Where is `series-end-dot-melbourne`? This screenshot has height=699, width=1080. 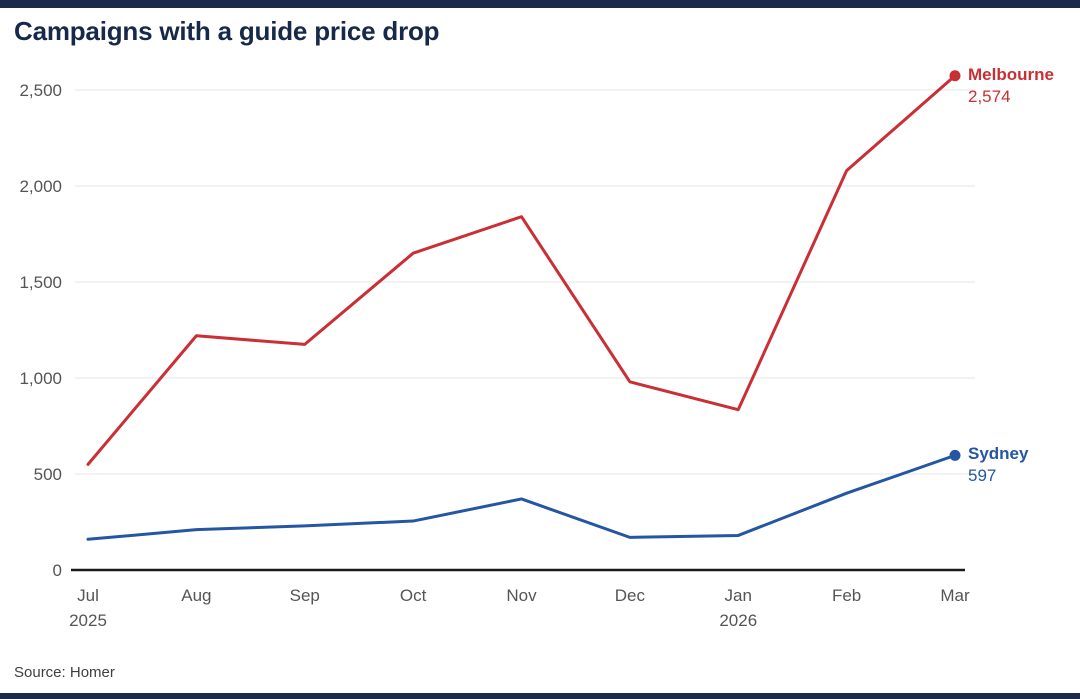
series-end-dot-melbourne is located at coordinates (955, 76).